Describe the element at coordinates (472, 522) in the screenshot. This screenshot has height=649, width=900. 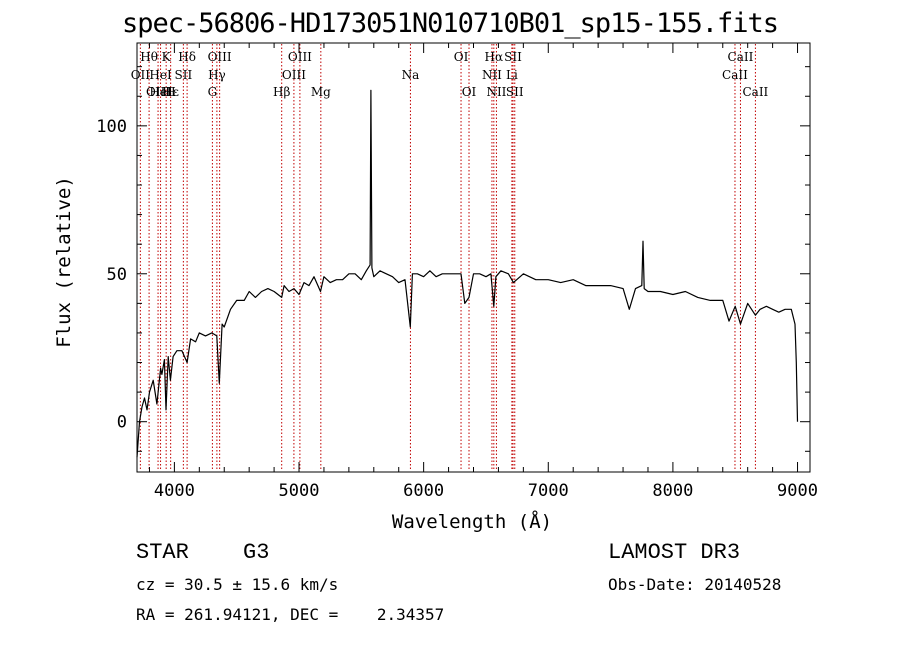
I see `x-axis-label: Wavelength (Å)` at that location.